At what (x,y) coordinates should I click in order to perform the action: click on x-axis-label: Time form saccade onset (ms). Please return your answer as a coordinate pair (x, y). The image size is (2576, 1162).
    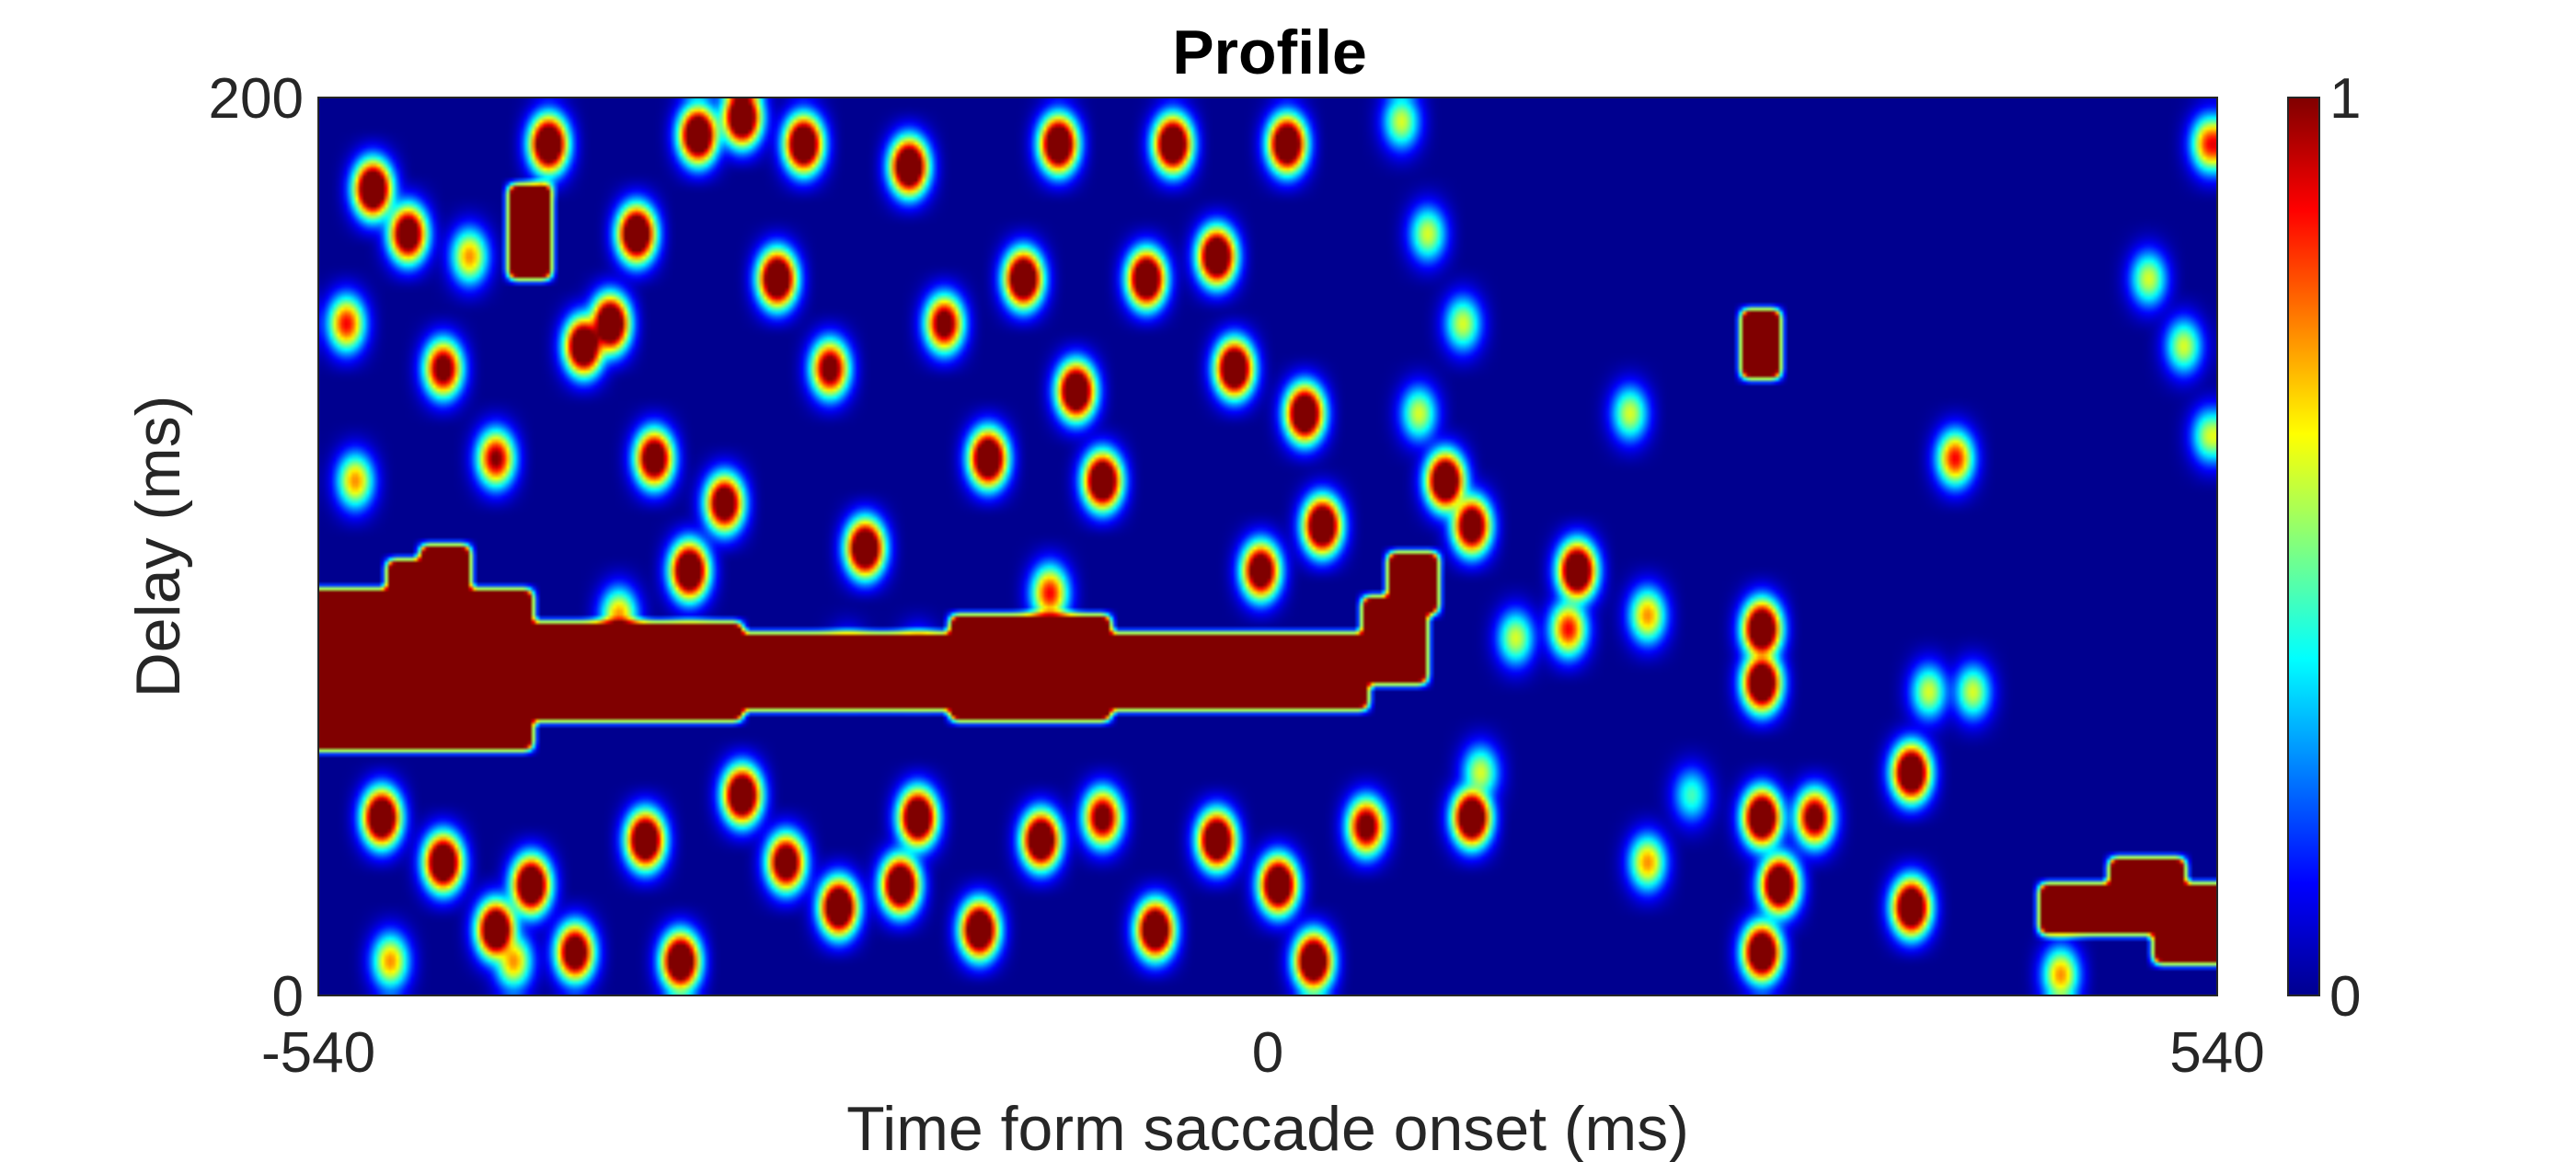
    Looking at the image, I should click on (1267, 1128).